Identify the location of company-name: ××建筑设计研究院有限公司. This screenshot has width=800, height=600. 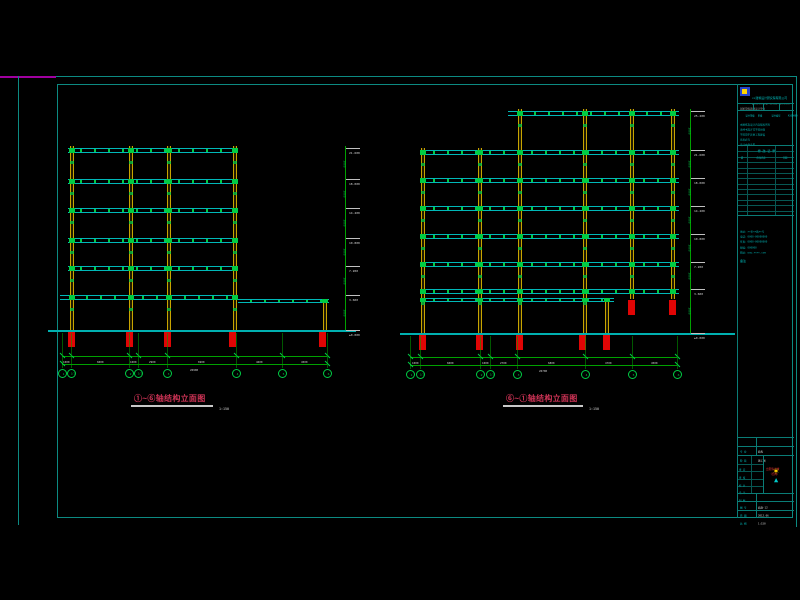
(770, 98).